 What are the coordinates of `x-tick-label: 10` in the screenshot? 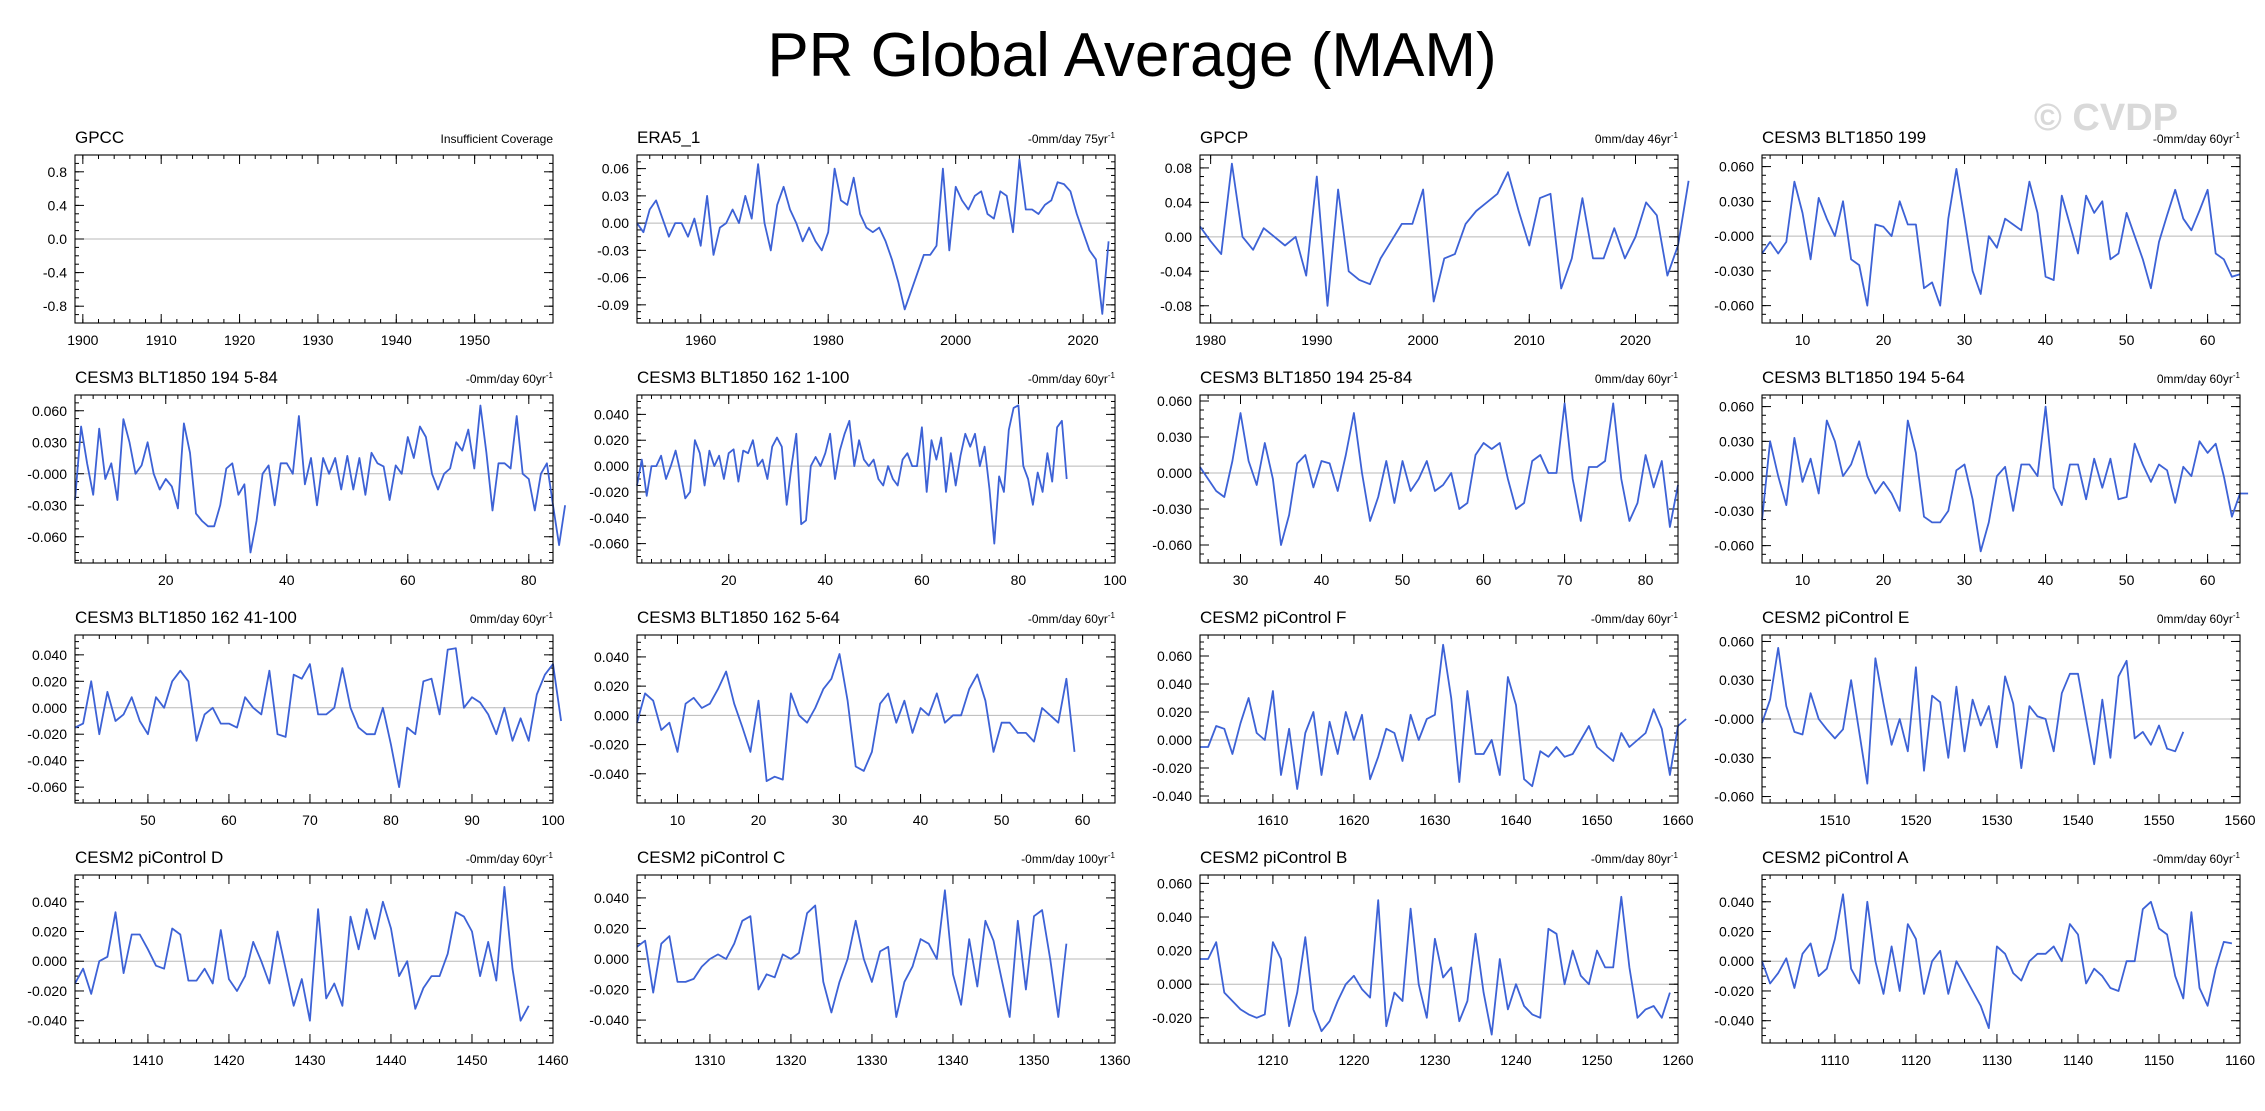 It's located at (678, 820).